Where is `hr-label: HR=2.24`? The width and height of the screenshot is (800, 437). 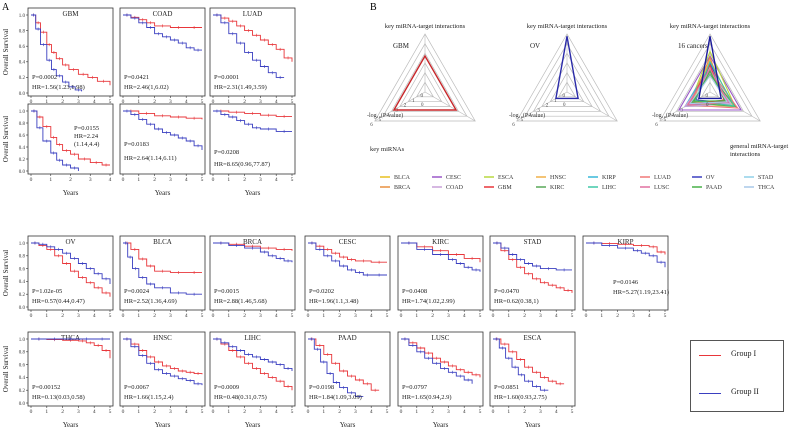
hr-label: HR=2.24 is located at coordinates (86, 136).